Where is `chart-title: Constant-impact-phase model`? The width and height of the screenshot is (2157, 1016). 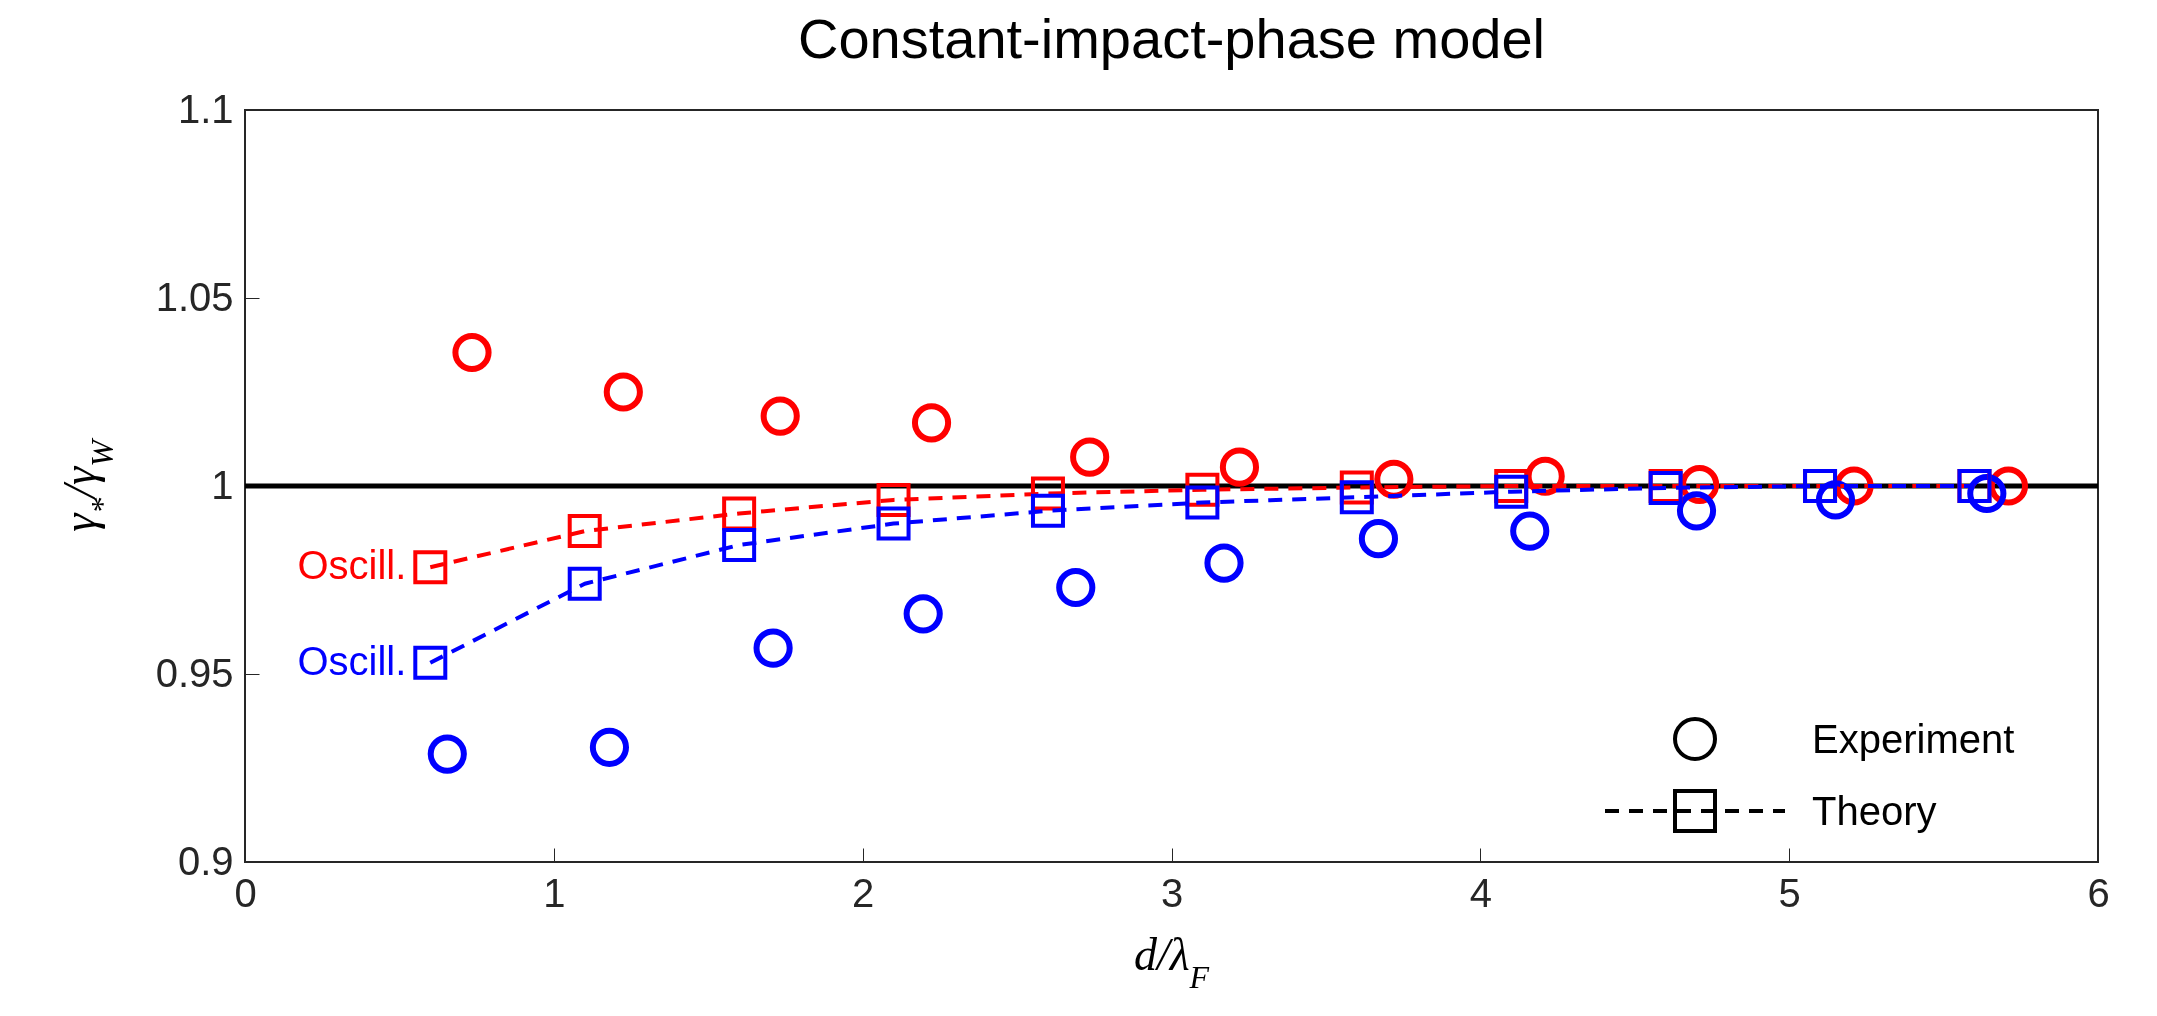 chart-title: Constant-impact-phase model is located at coordinates (1171, 38).